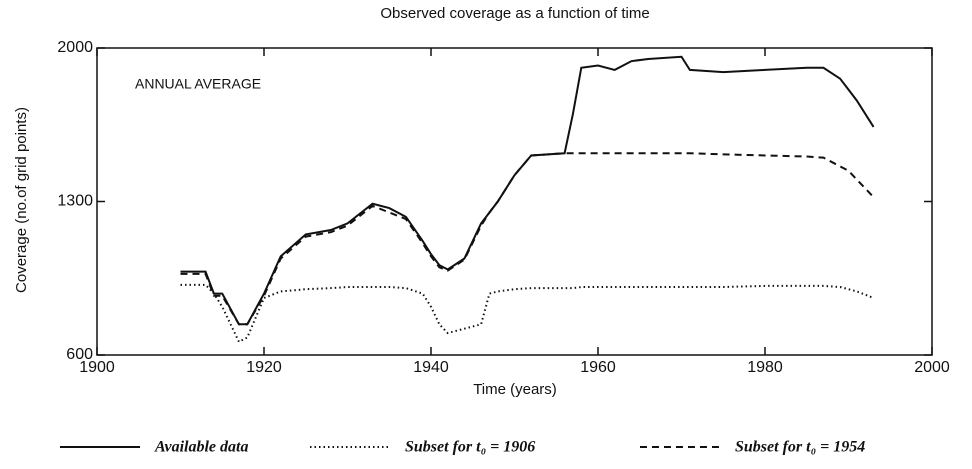 This screenshot has height=469, width=972. Describe the element at coordinates (21, 200) in the screenshot. I see `y-axis-label: Coverage (no.of grid points)` at that location.